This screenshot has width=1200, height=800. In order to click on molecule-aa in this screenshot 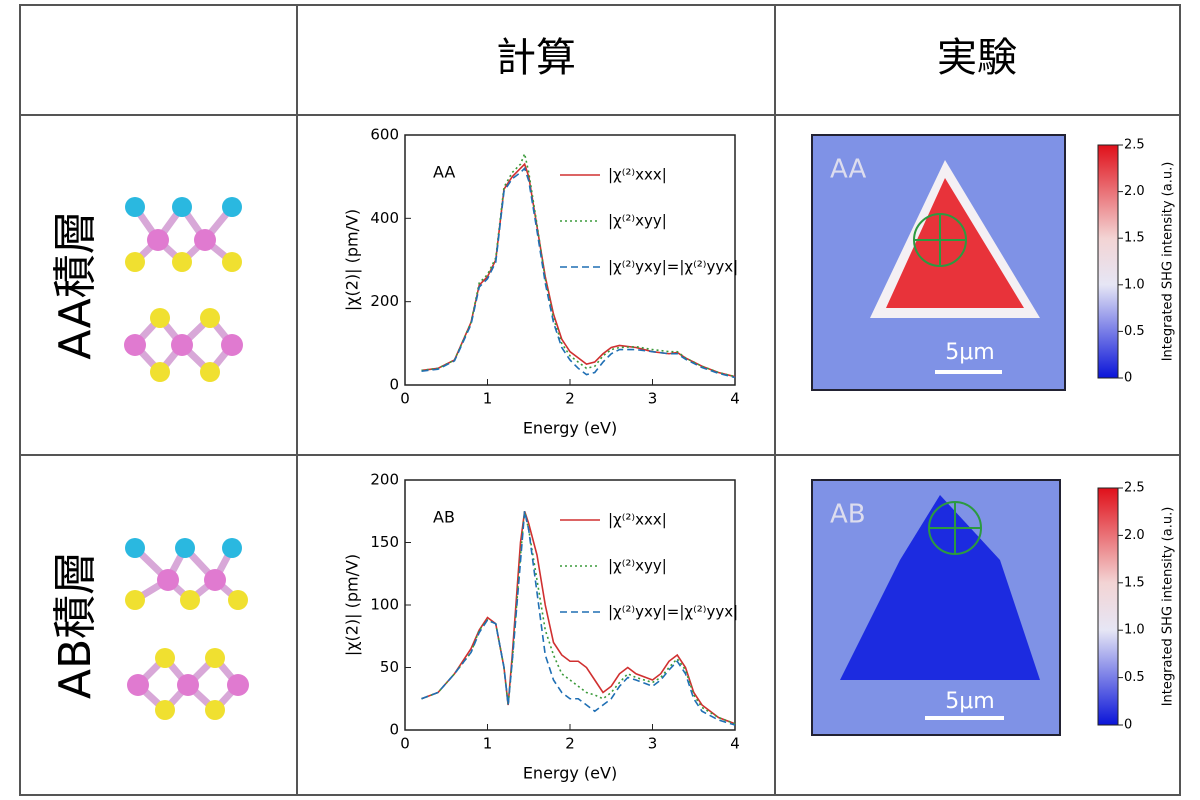, I will do `click(183, 289)`.